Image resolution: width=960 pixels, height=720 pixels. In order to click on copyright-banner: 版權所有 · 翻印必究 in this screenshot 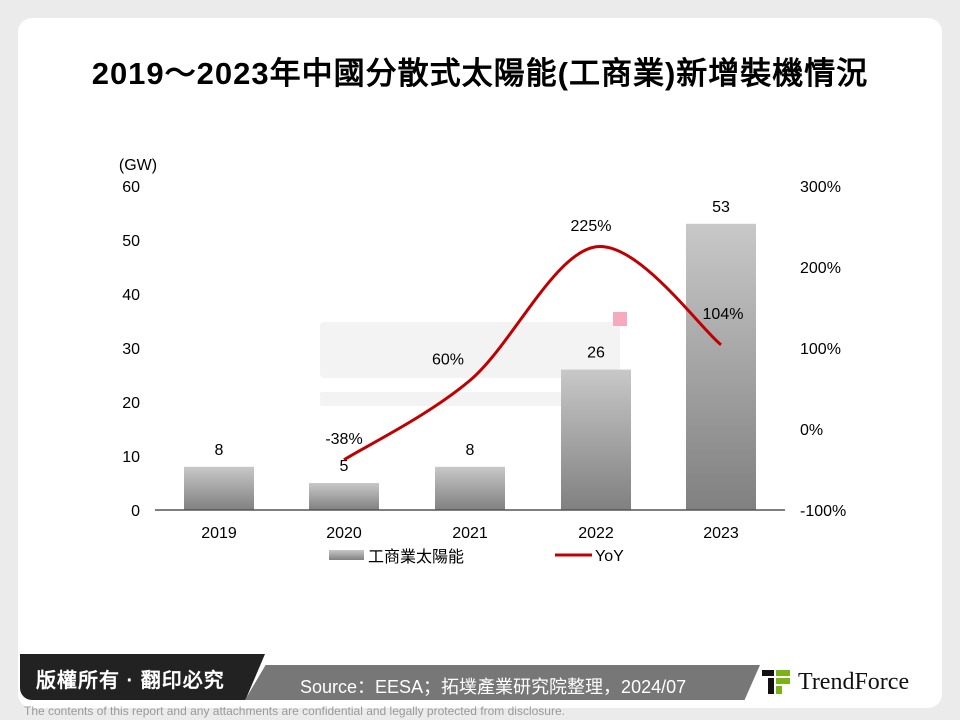, I will do `click(142, 677)`.